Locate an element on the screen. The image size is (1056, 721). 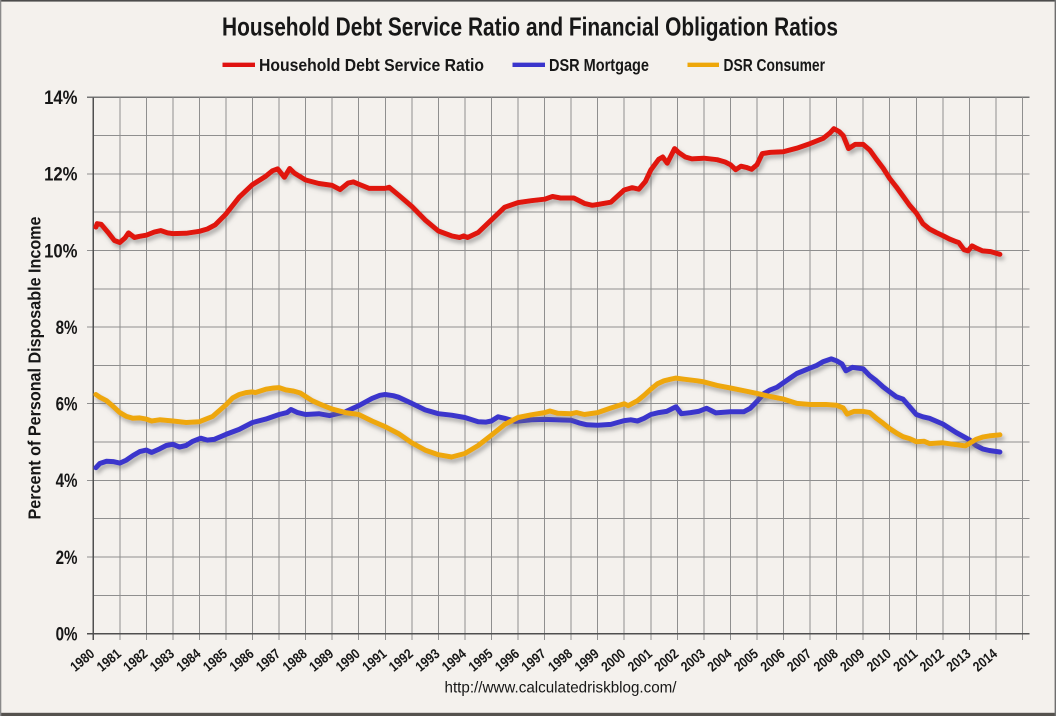
svg-text: Household Debt Service Ratio is located at coordinates (371, 65).